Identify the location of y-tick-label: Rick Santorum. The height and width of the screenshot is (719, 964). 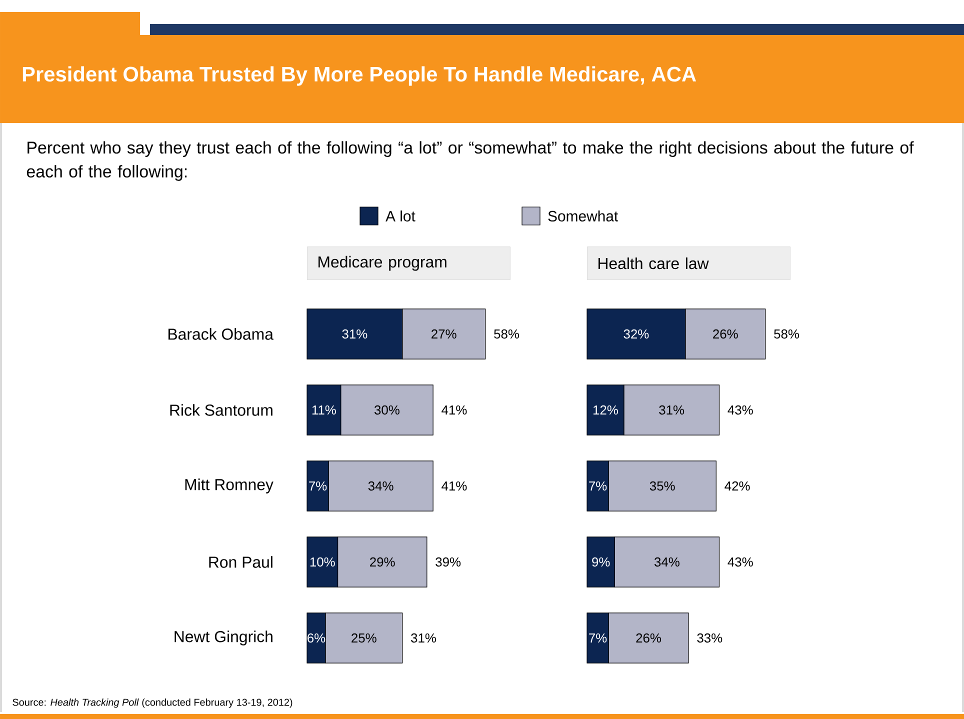
(221, 410).